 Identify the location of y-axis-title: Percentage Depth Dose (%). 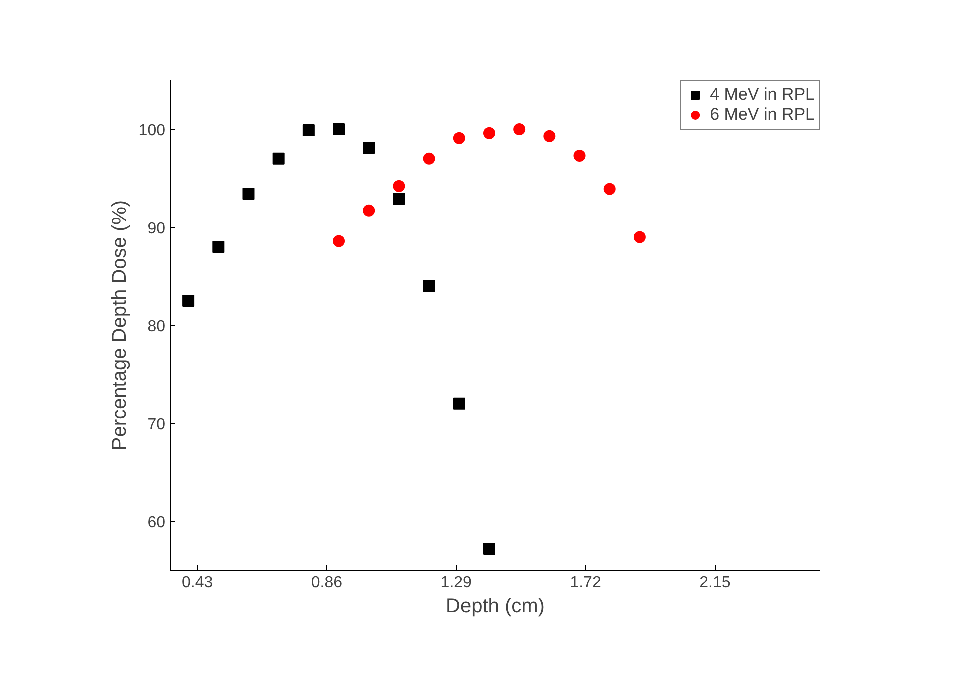
(119, 325).